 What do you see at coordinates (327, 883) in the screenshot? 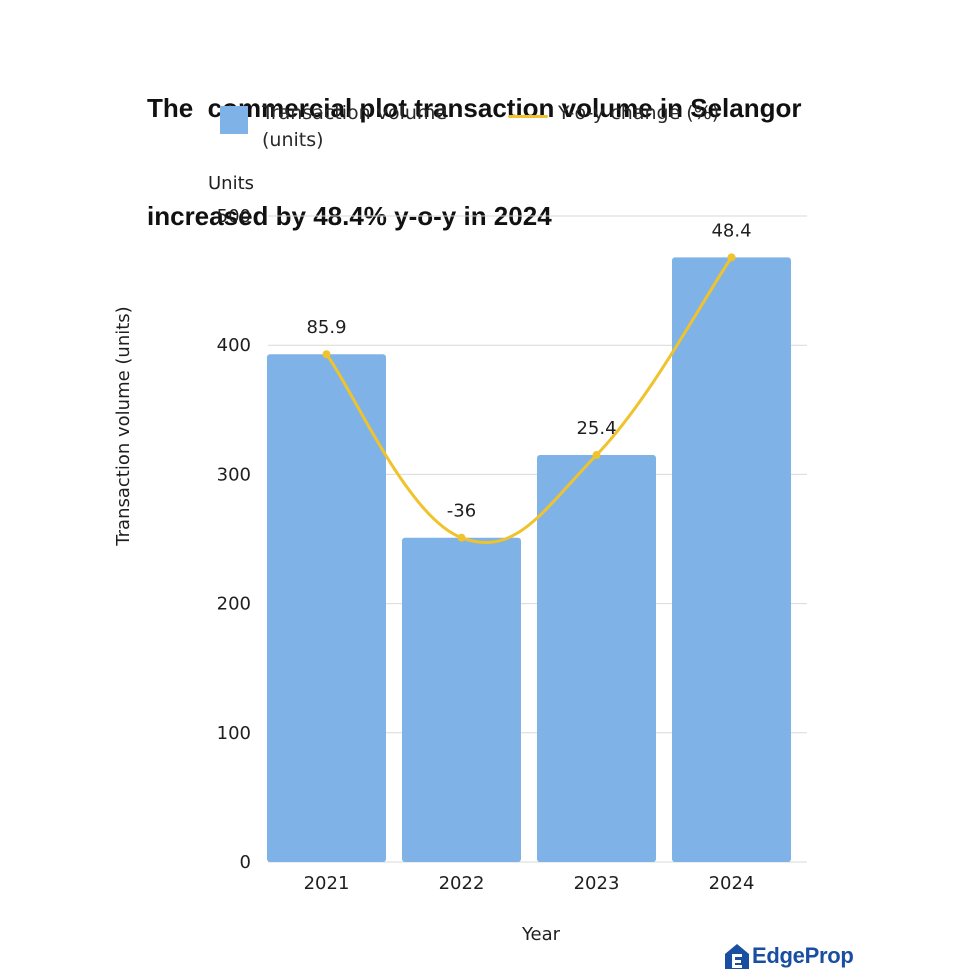
I see `x-tick-label-2021: 2021` at bounding box center [327, 883].